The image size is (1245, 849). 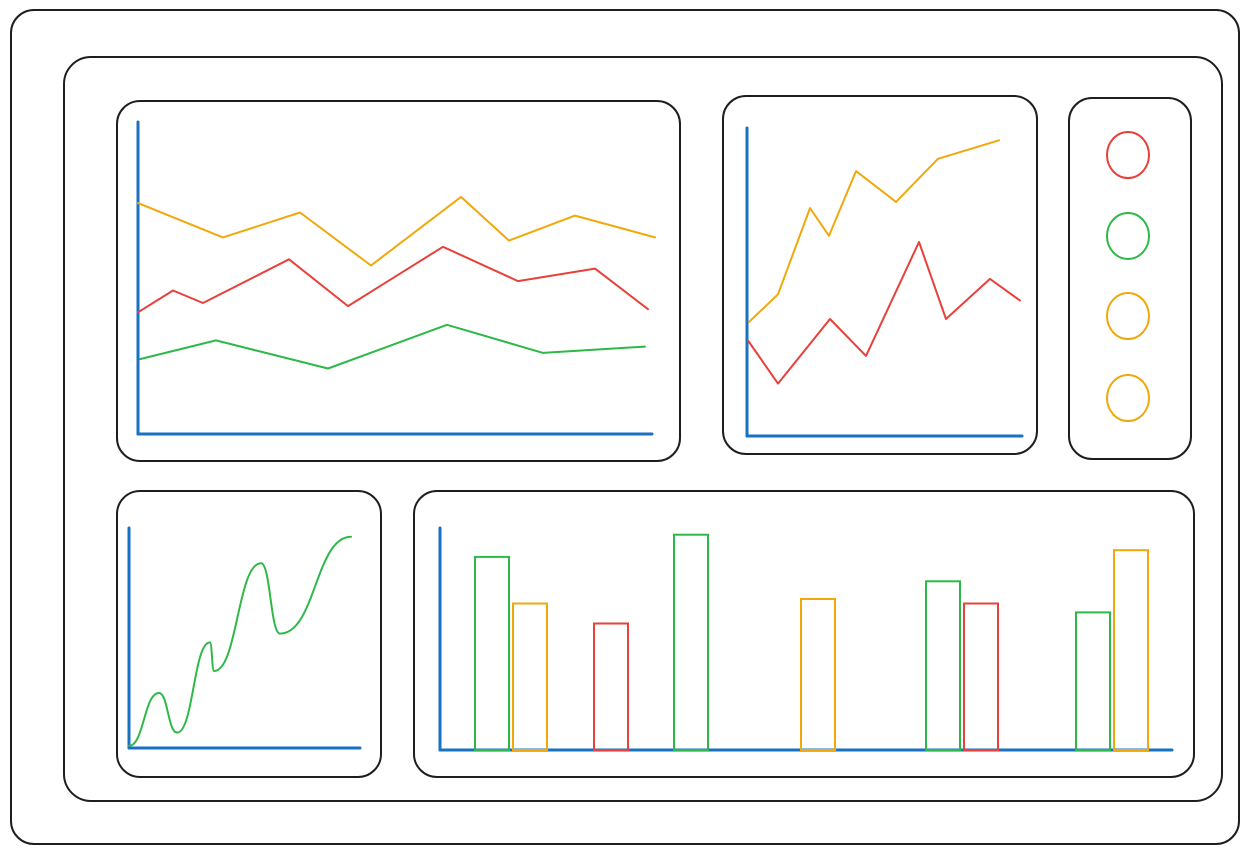 I want to click on chart2-series-red, so click(x=884, y=313).